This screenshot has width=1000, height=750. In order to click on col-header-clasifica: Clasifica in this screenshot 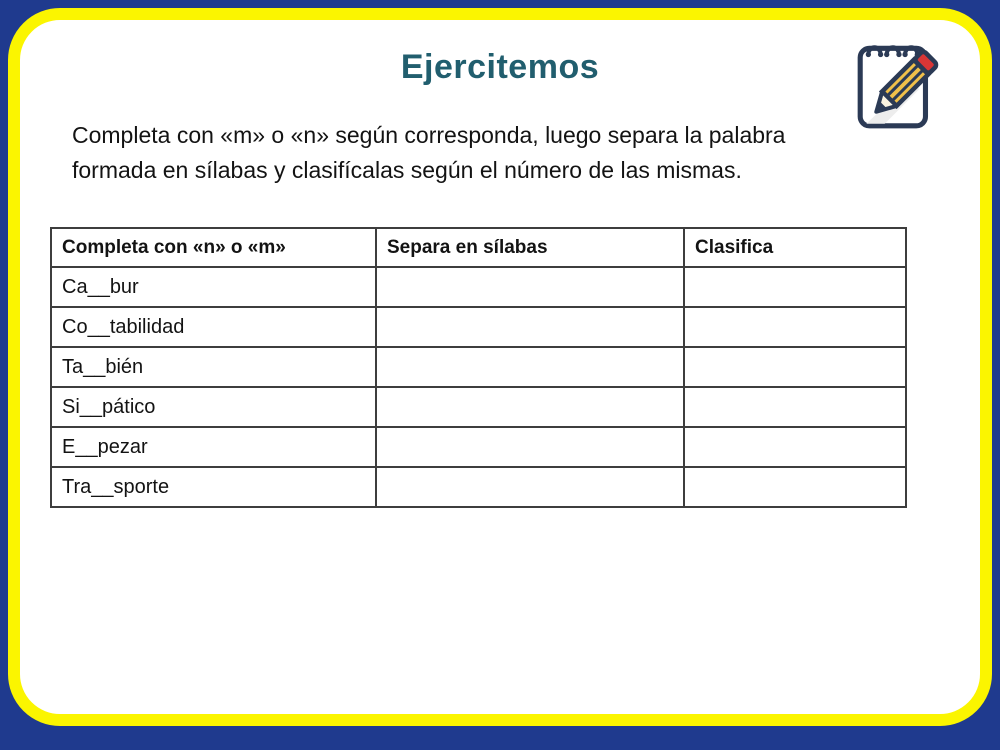, I will do `click(795, 247)`.